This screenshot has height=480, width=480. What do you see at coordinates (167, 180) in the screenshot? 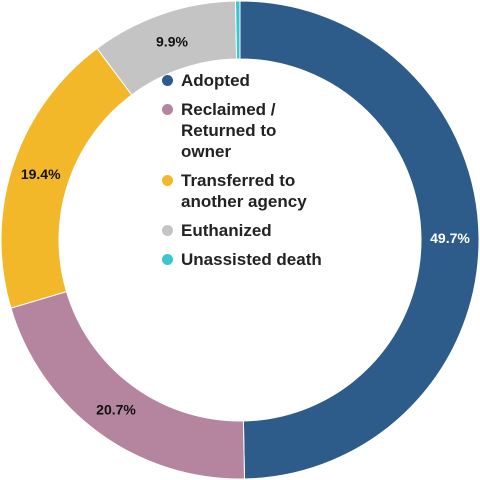
I see `legend-marker-transferred` at bounding box center [167, 180].